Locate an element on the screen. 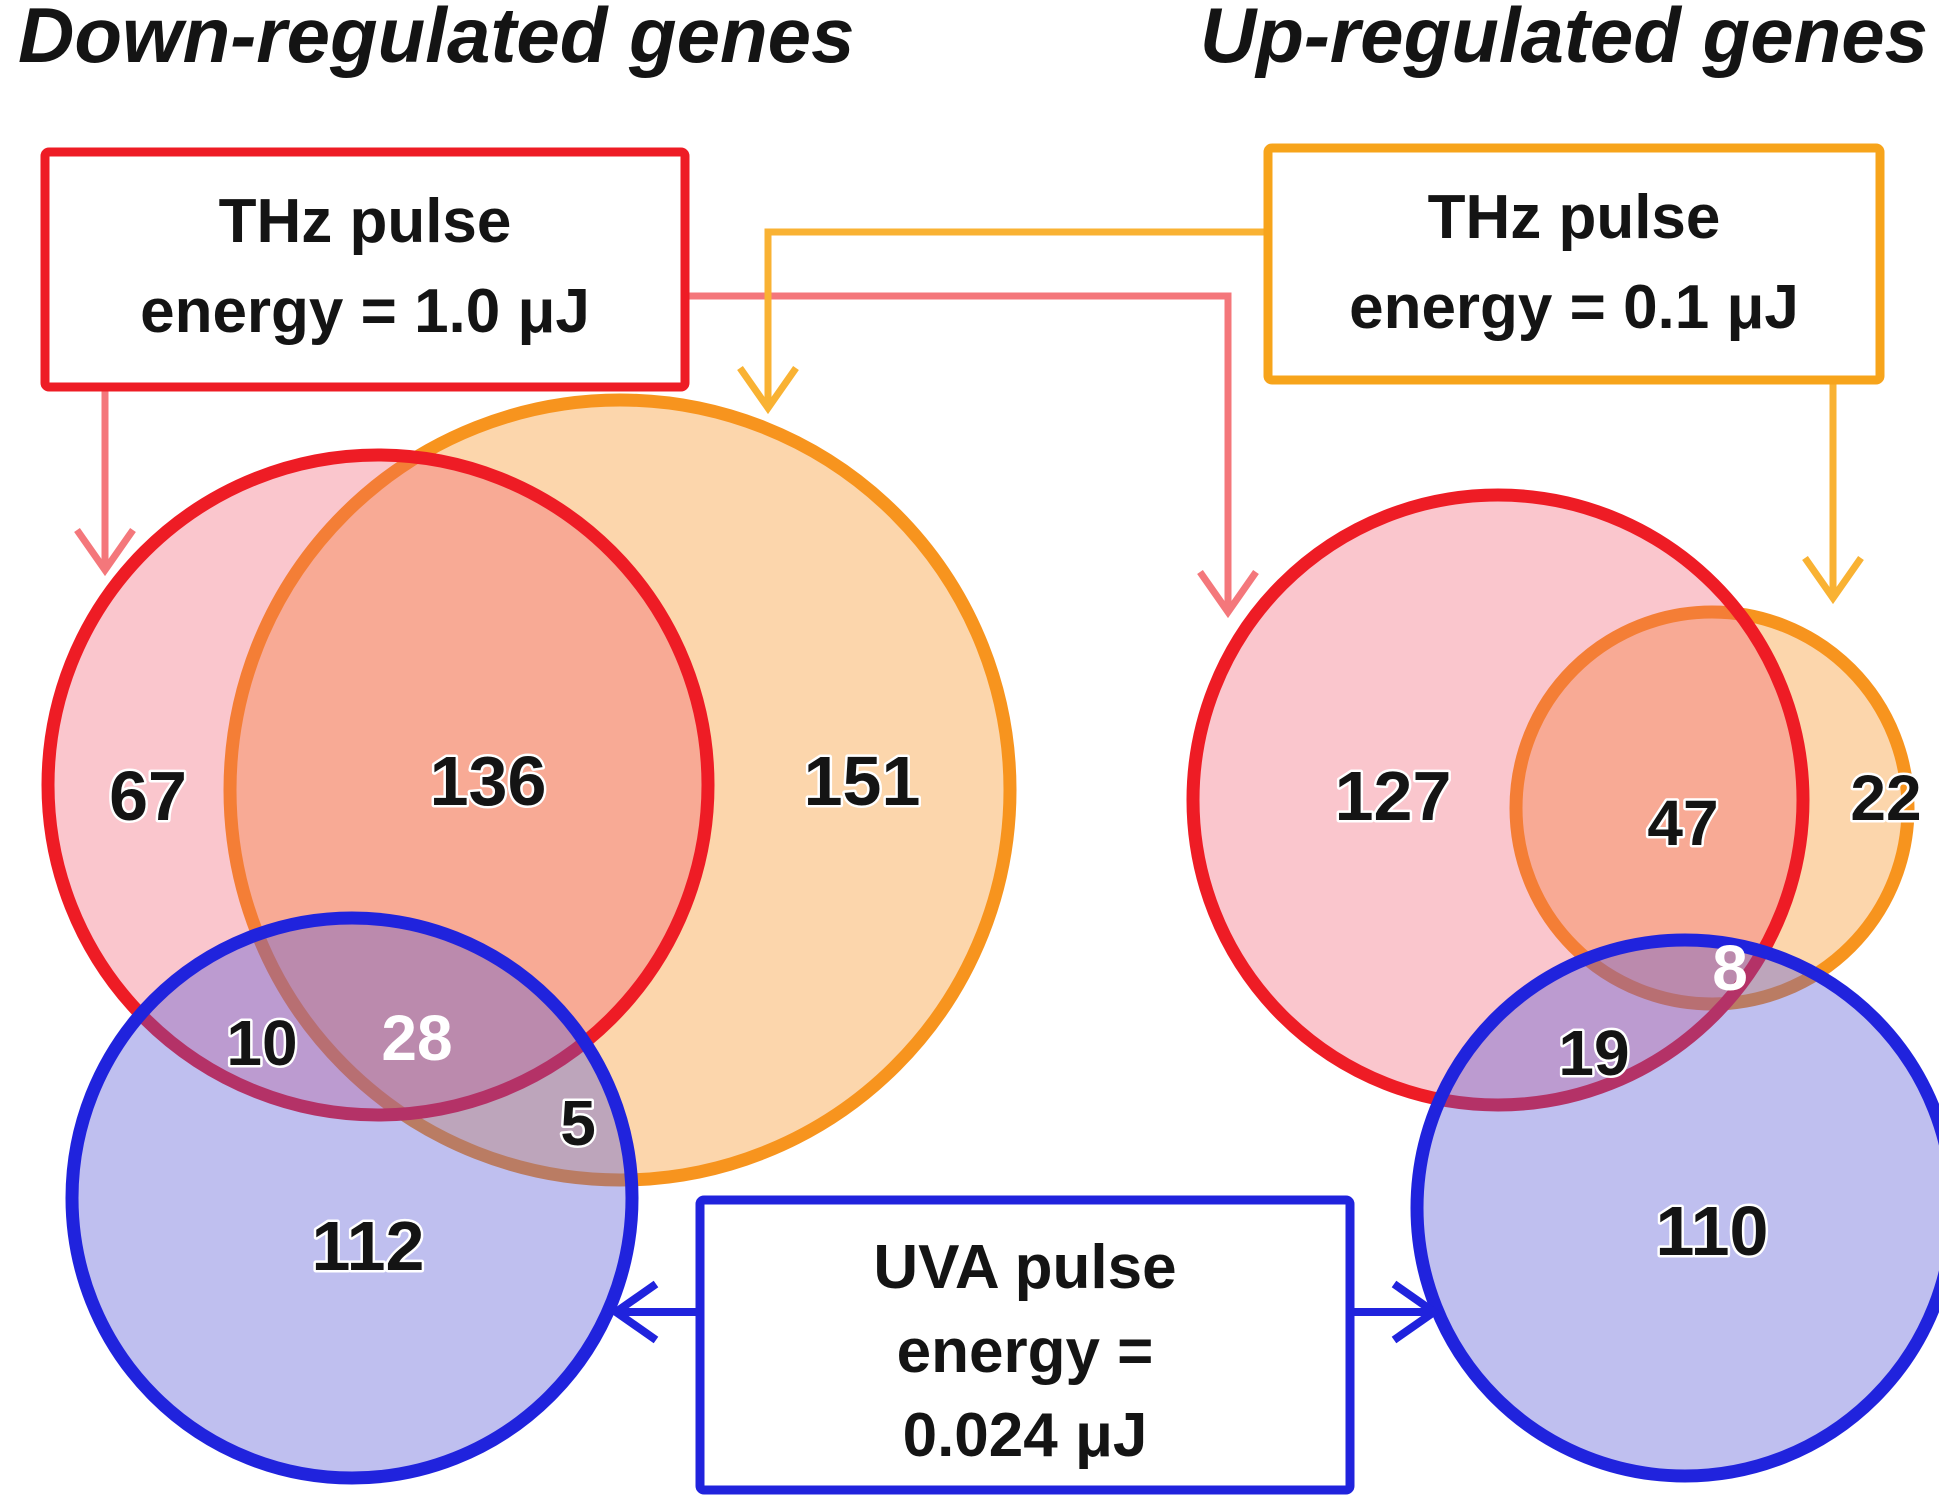 The height and width of the screenshot is (1500, 1939). thz-1uj-label-box is located at coordinates (365, 269).